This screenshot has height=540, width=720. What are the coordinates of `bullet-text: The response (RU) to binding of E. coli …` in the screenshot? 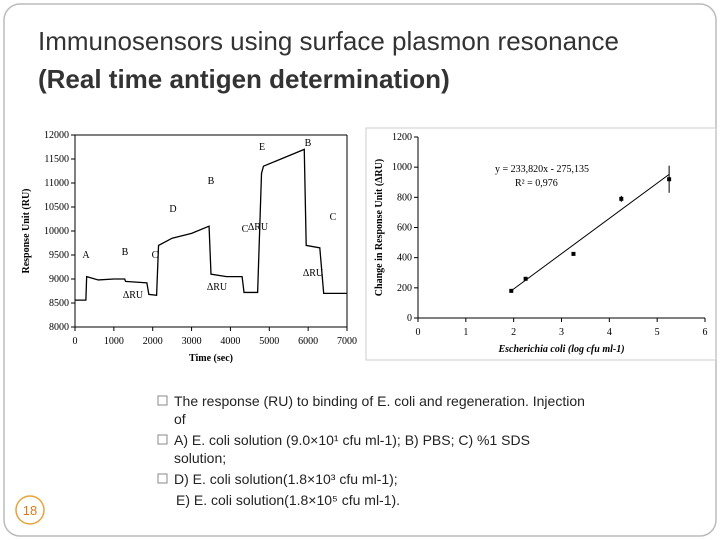 It's located at (379, 401).